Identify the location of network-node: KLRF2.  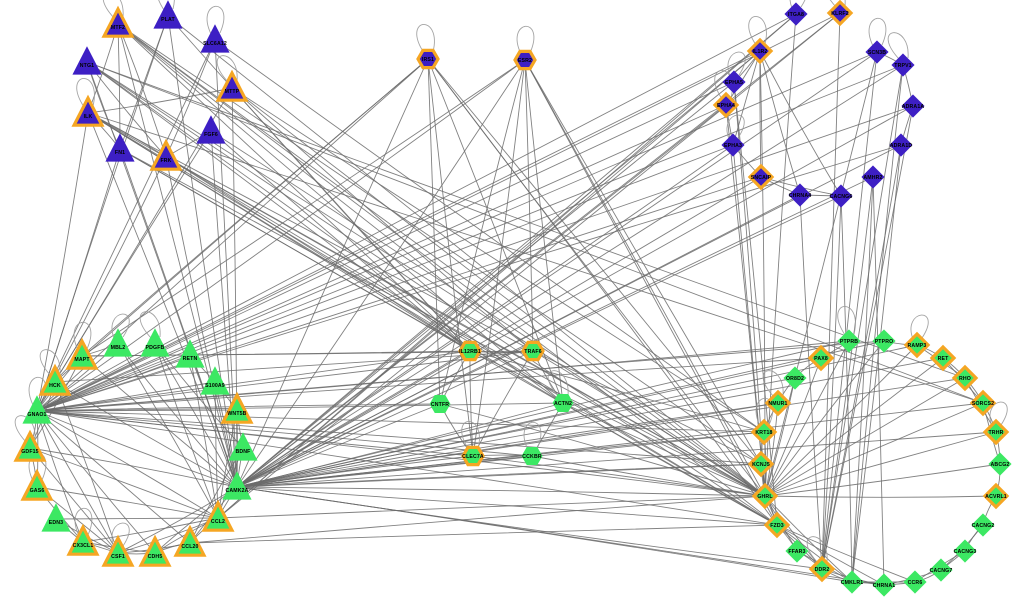
(840, 13).